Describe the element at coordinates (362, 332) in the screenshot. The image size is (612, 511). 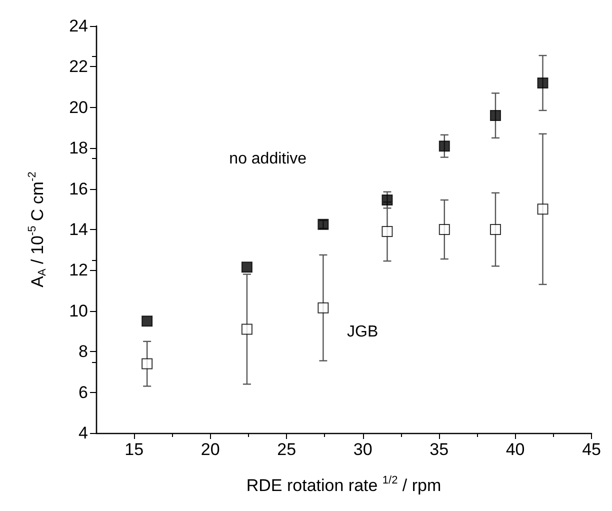
I see `annotation: JGB` at that location.